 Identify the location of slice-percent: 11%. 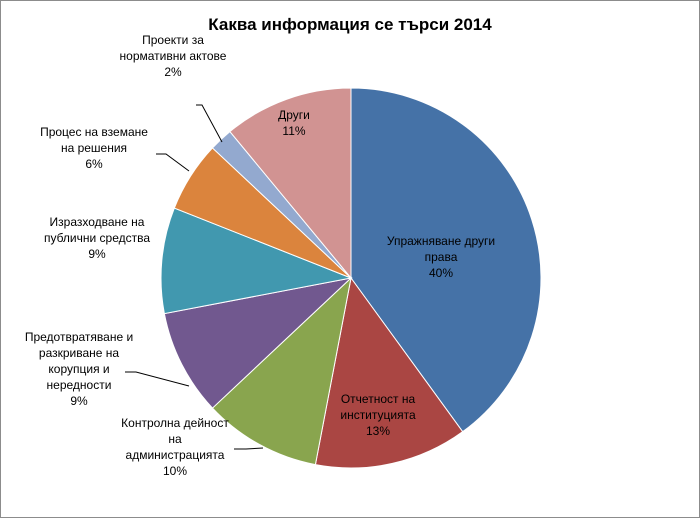
(293, 131).